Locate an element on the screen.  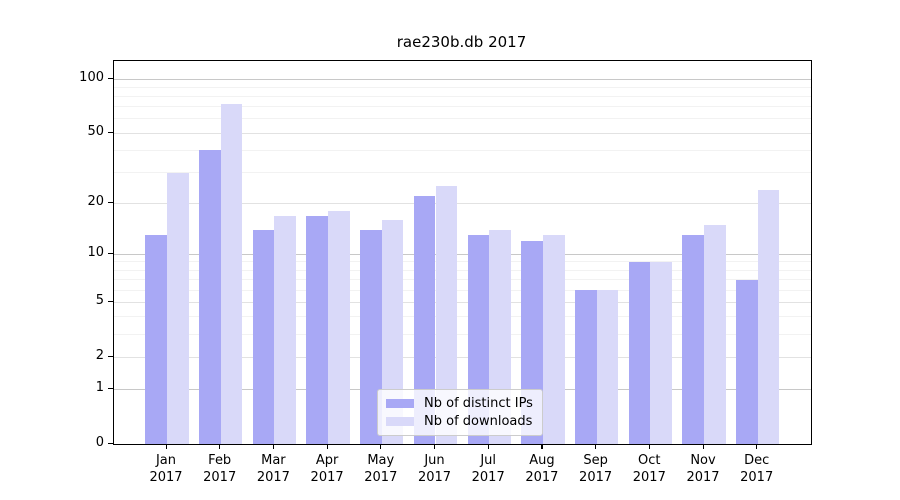
y-tick-label-2: 2 is located at coordinates (99, 356).